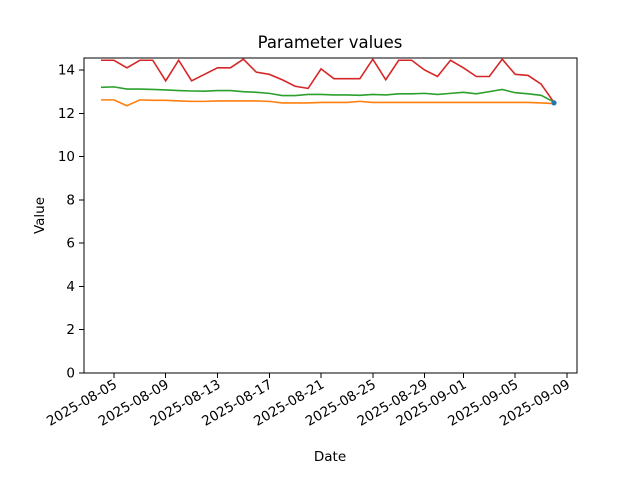  I want to click on y-tick-label: 12, so click(66, 114).